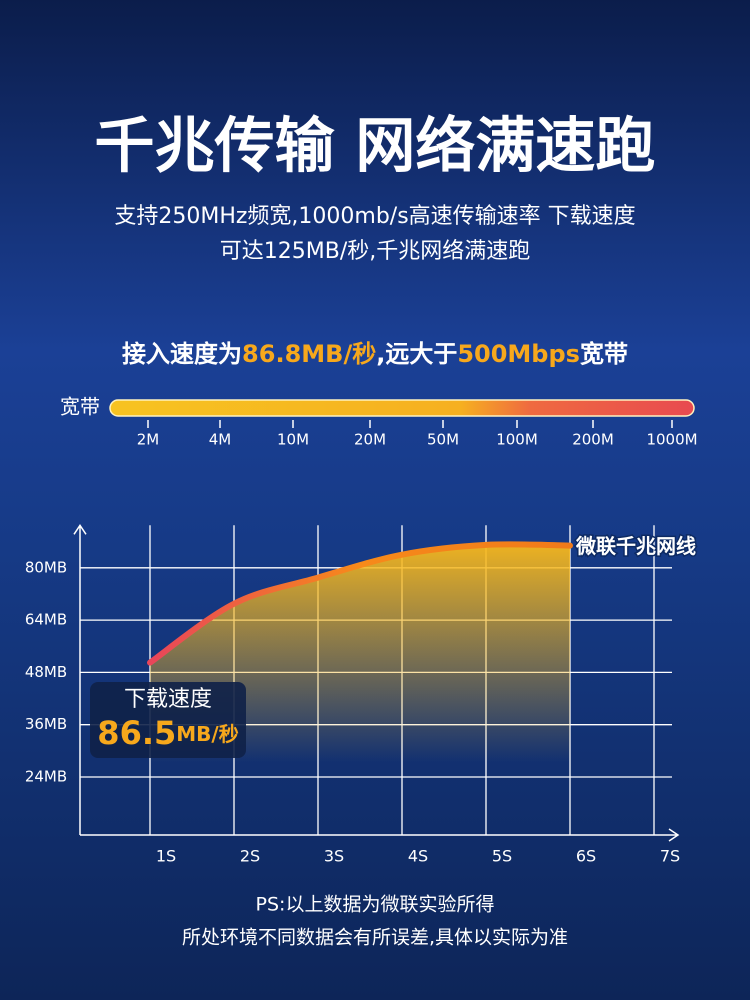 This screenshot has height=1000, width=750. Describe the element at coordinates (604, 354) in the screenshot. I see `highlight-part: 宽带` at that location.